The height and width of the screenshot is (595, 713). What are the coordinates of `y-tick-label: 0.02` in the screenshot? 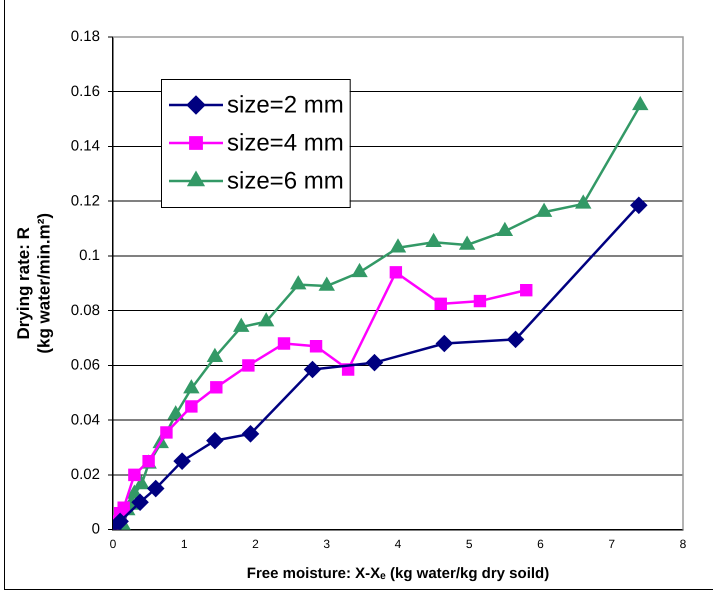 It's located at (85, 475).